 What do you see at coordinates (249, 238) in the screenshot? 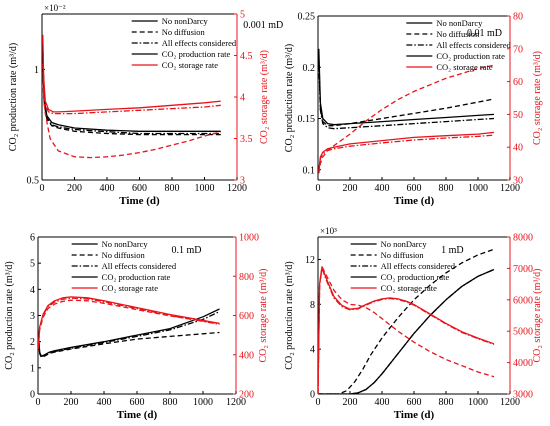
I see `y-right-tick-label: 1000` at bounding box center [249, 238].